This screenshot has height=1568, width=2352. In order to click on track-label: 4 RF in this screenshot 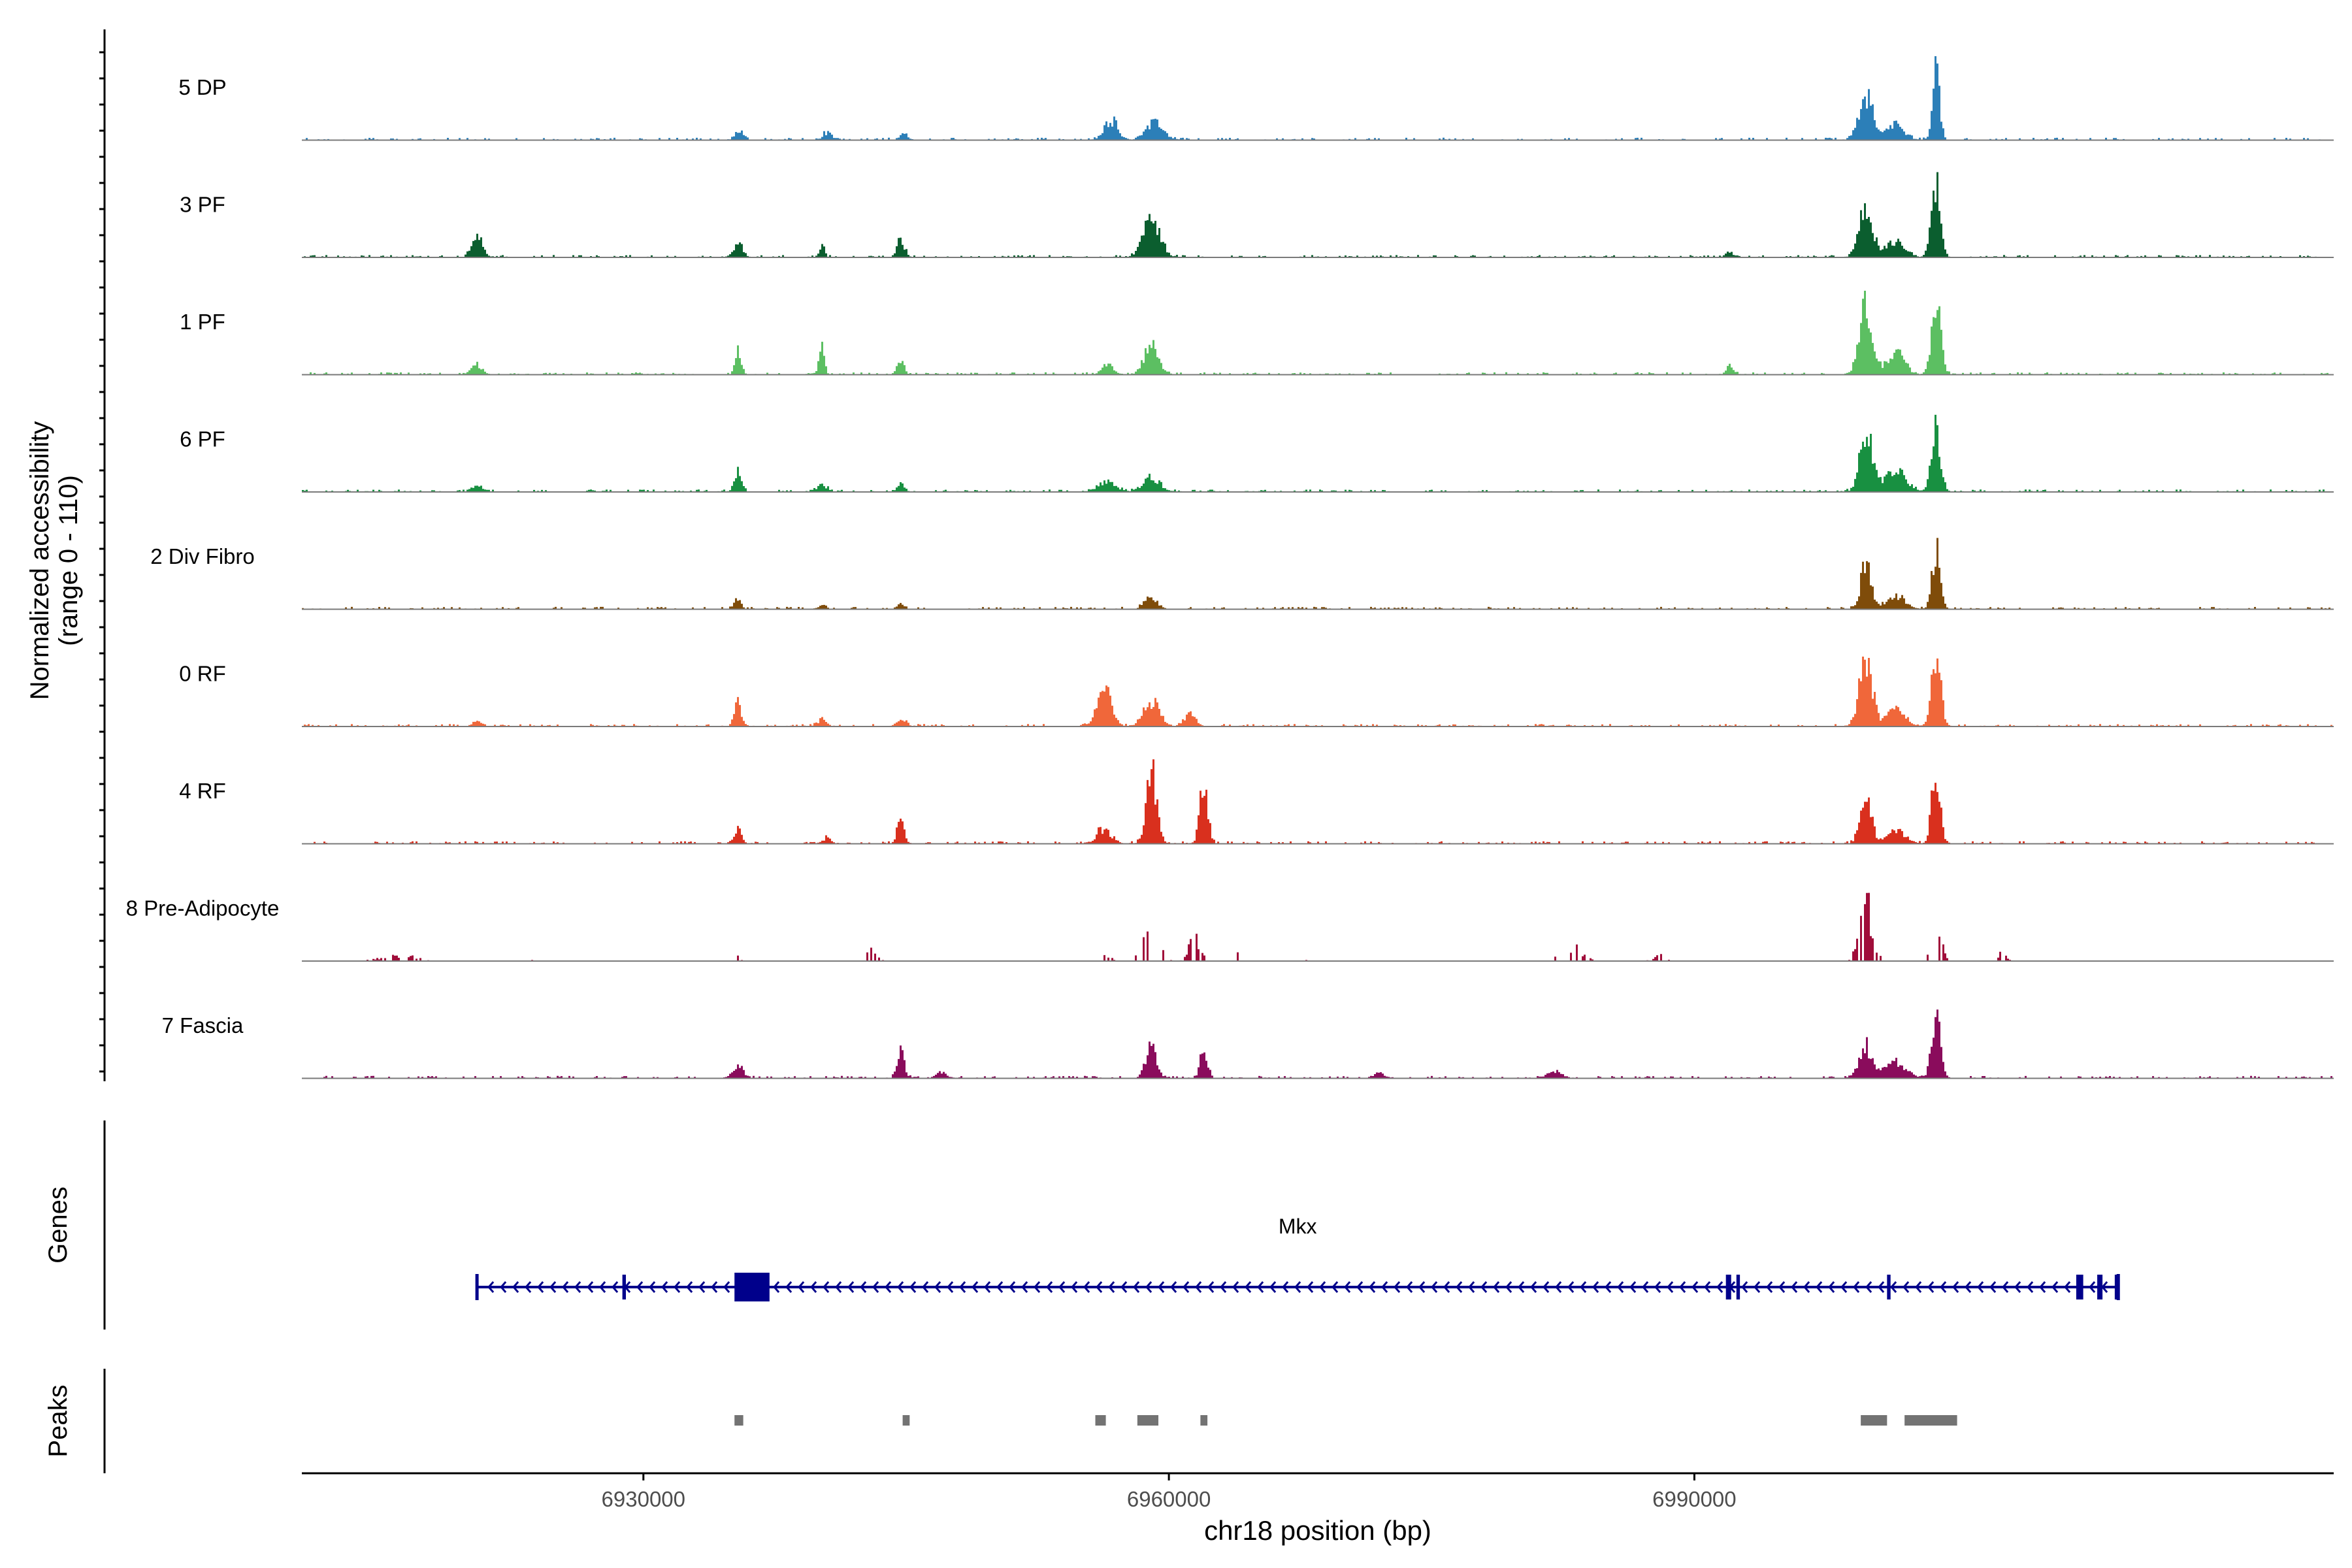, I will do `click(202, 791)`.